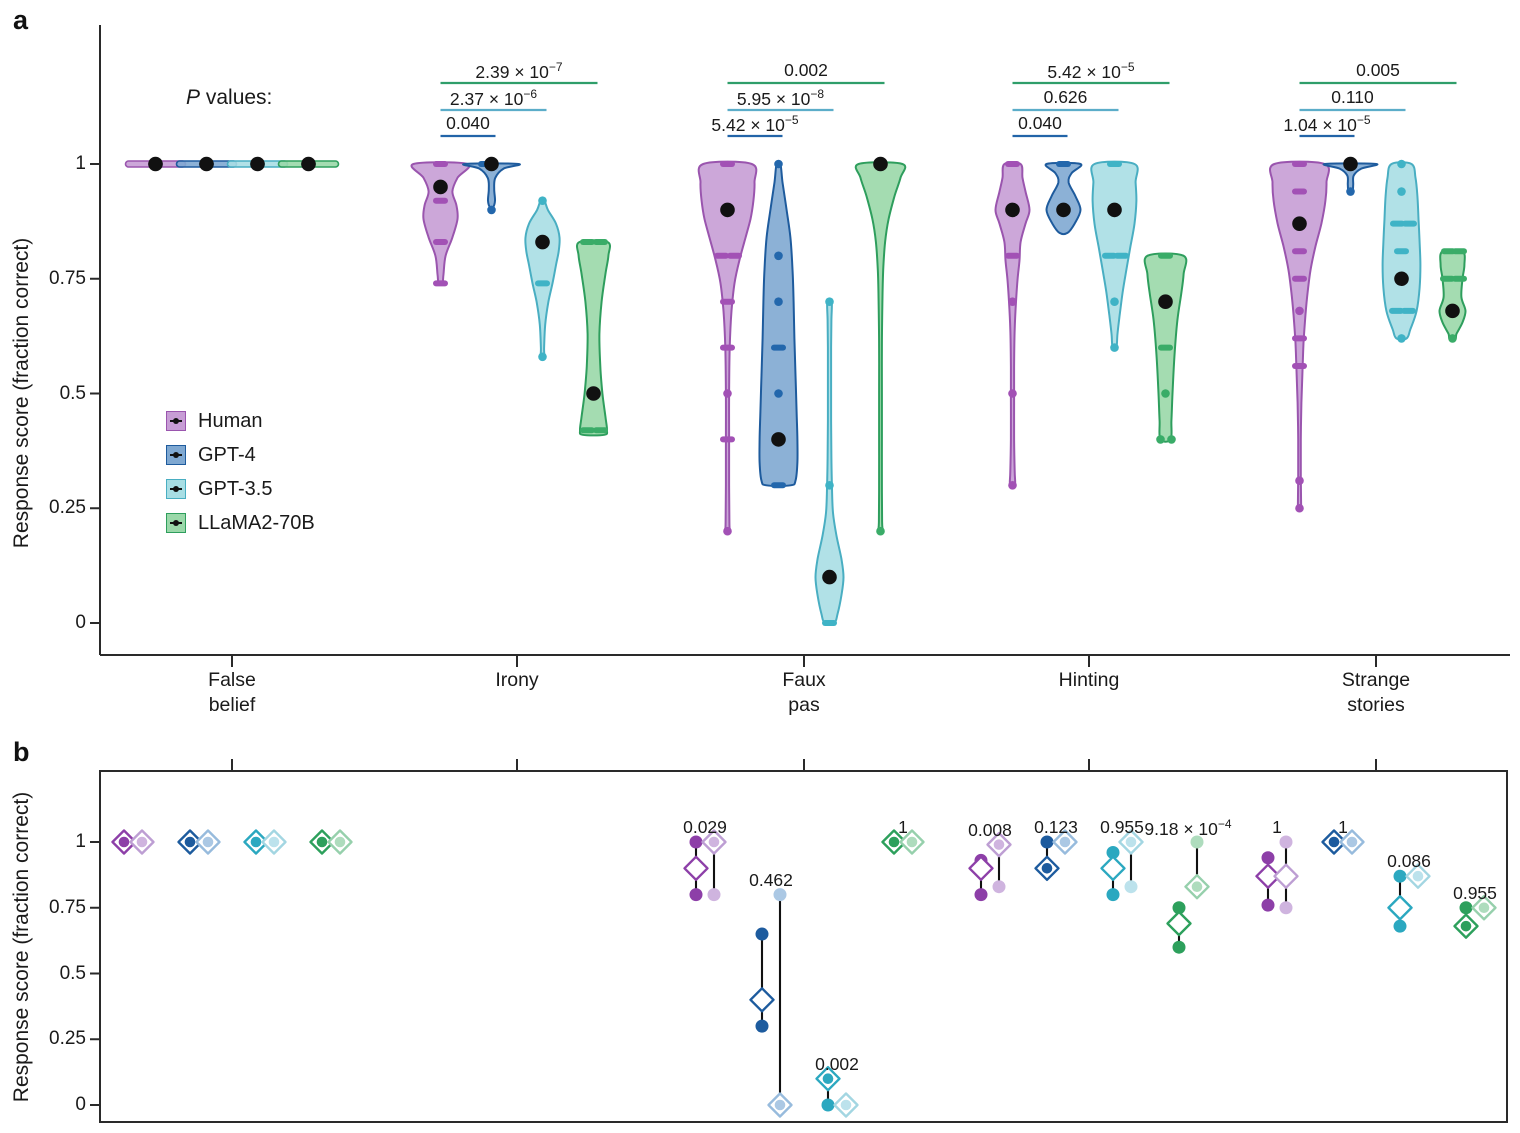 The image size is (1520, 1133). Describe the element at coordinates (1012, 210) in the screenshot. I see `violin-hinting-human-median-dot` at that location.